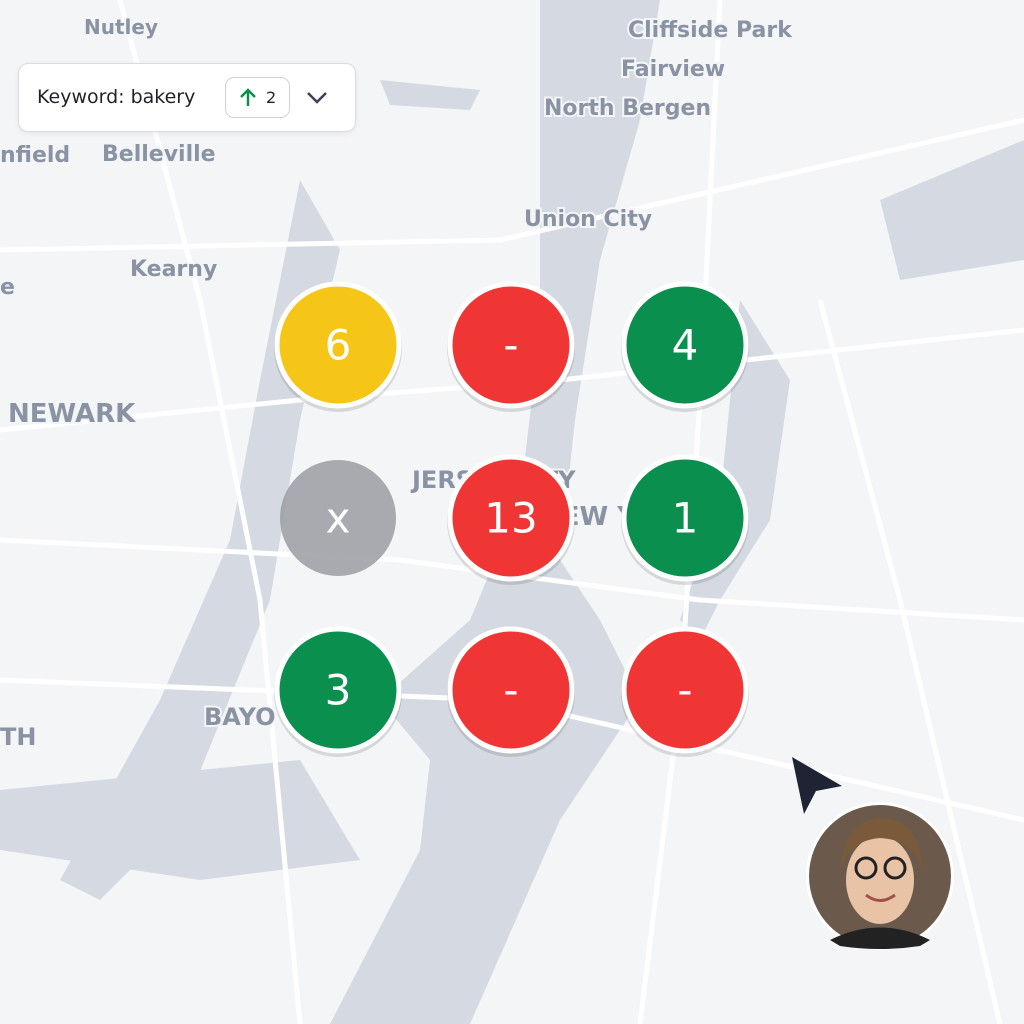  I want to click on marker-label: 13, so click(510, 518).